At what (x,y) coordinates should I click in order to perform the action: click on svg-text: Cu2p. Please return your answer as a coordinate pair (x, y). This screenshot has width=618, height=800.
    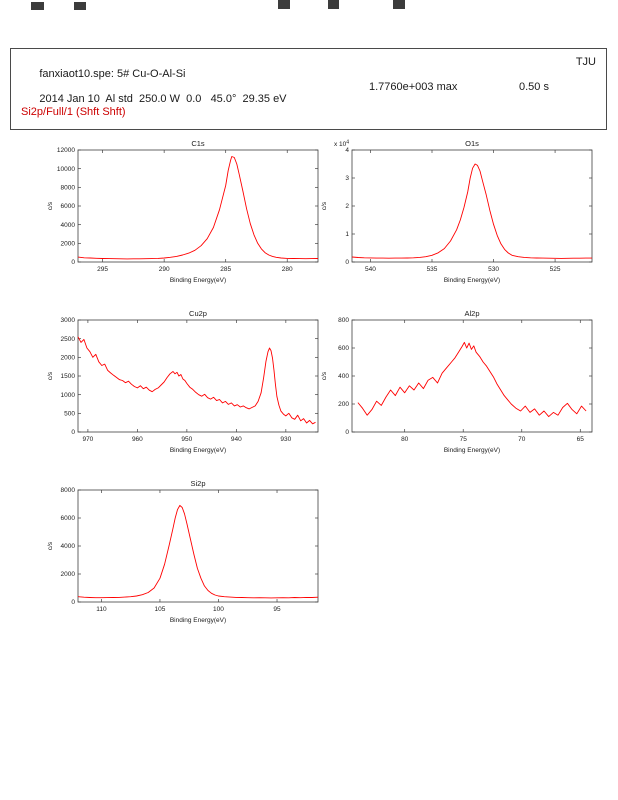
    Looking at the image, I should click on (198, 313).